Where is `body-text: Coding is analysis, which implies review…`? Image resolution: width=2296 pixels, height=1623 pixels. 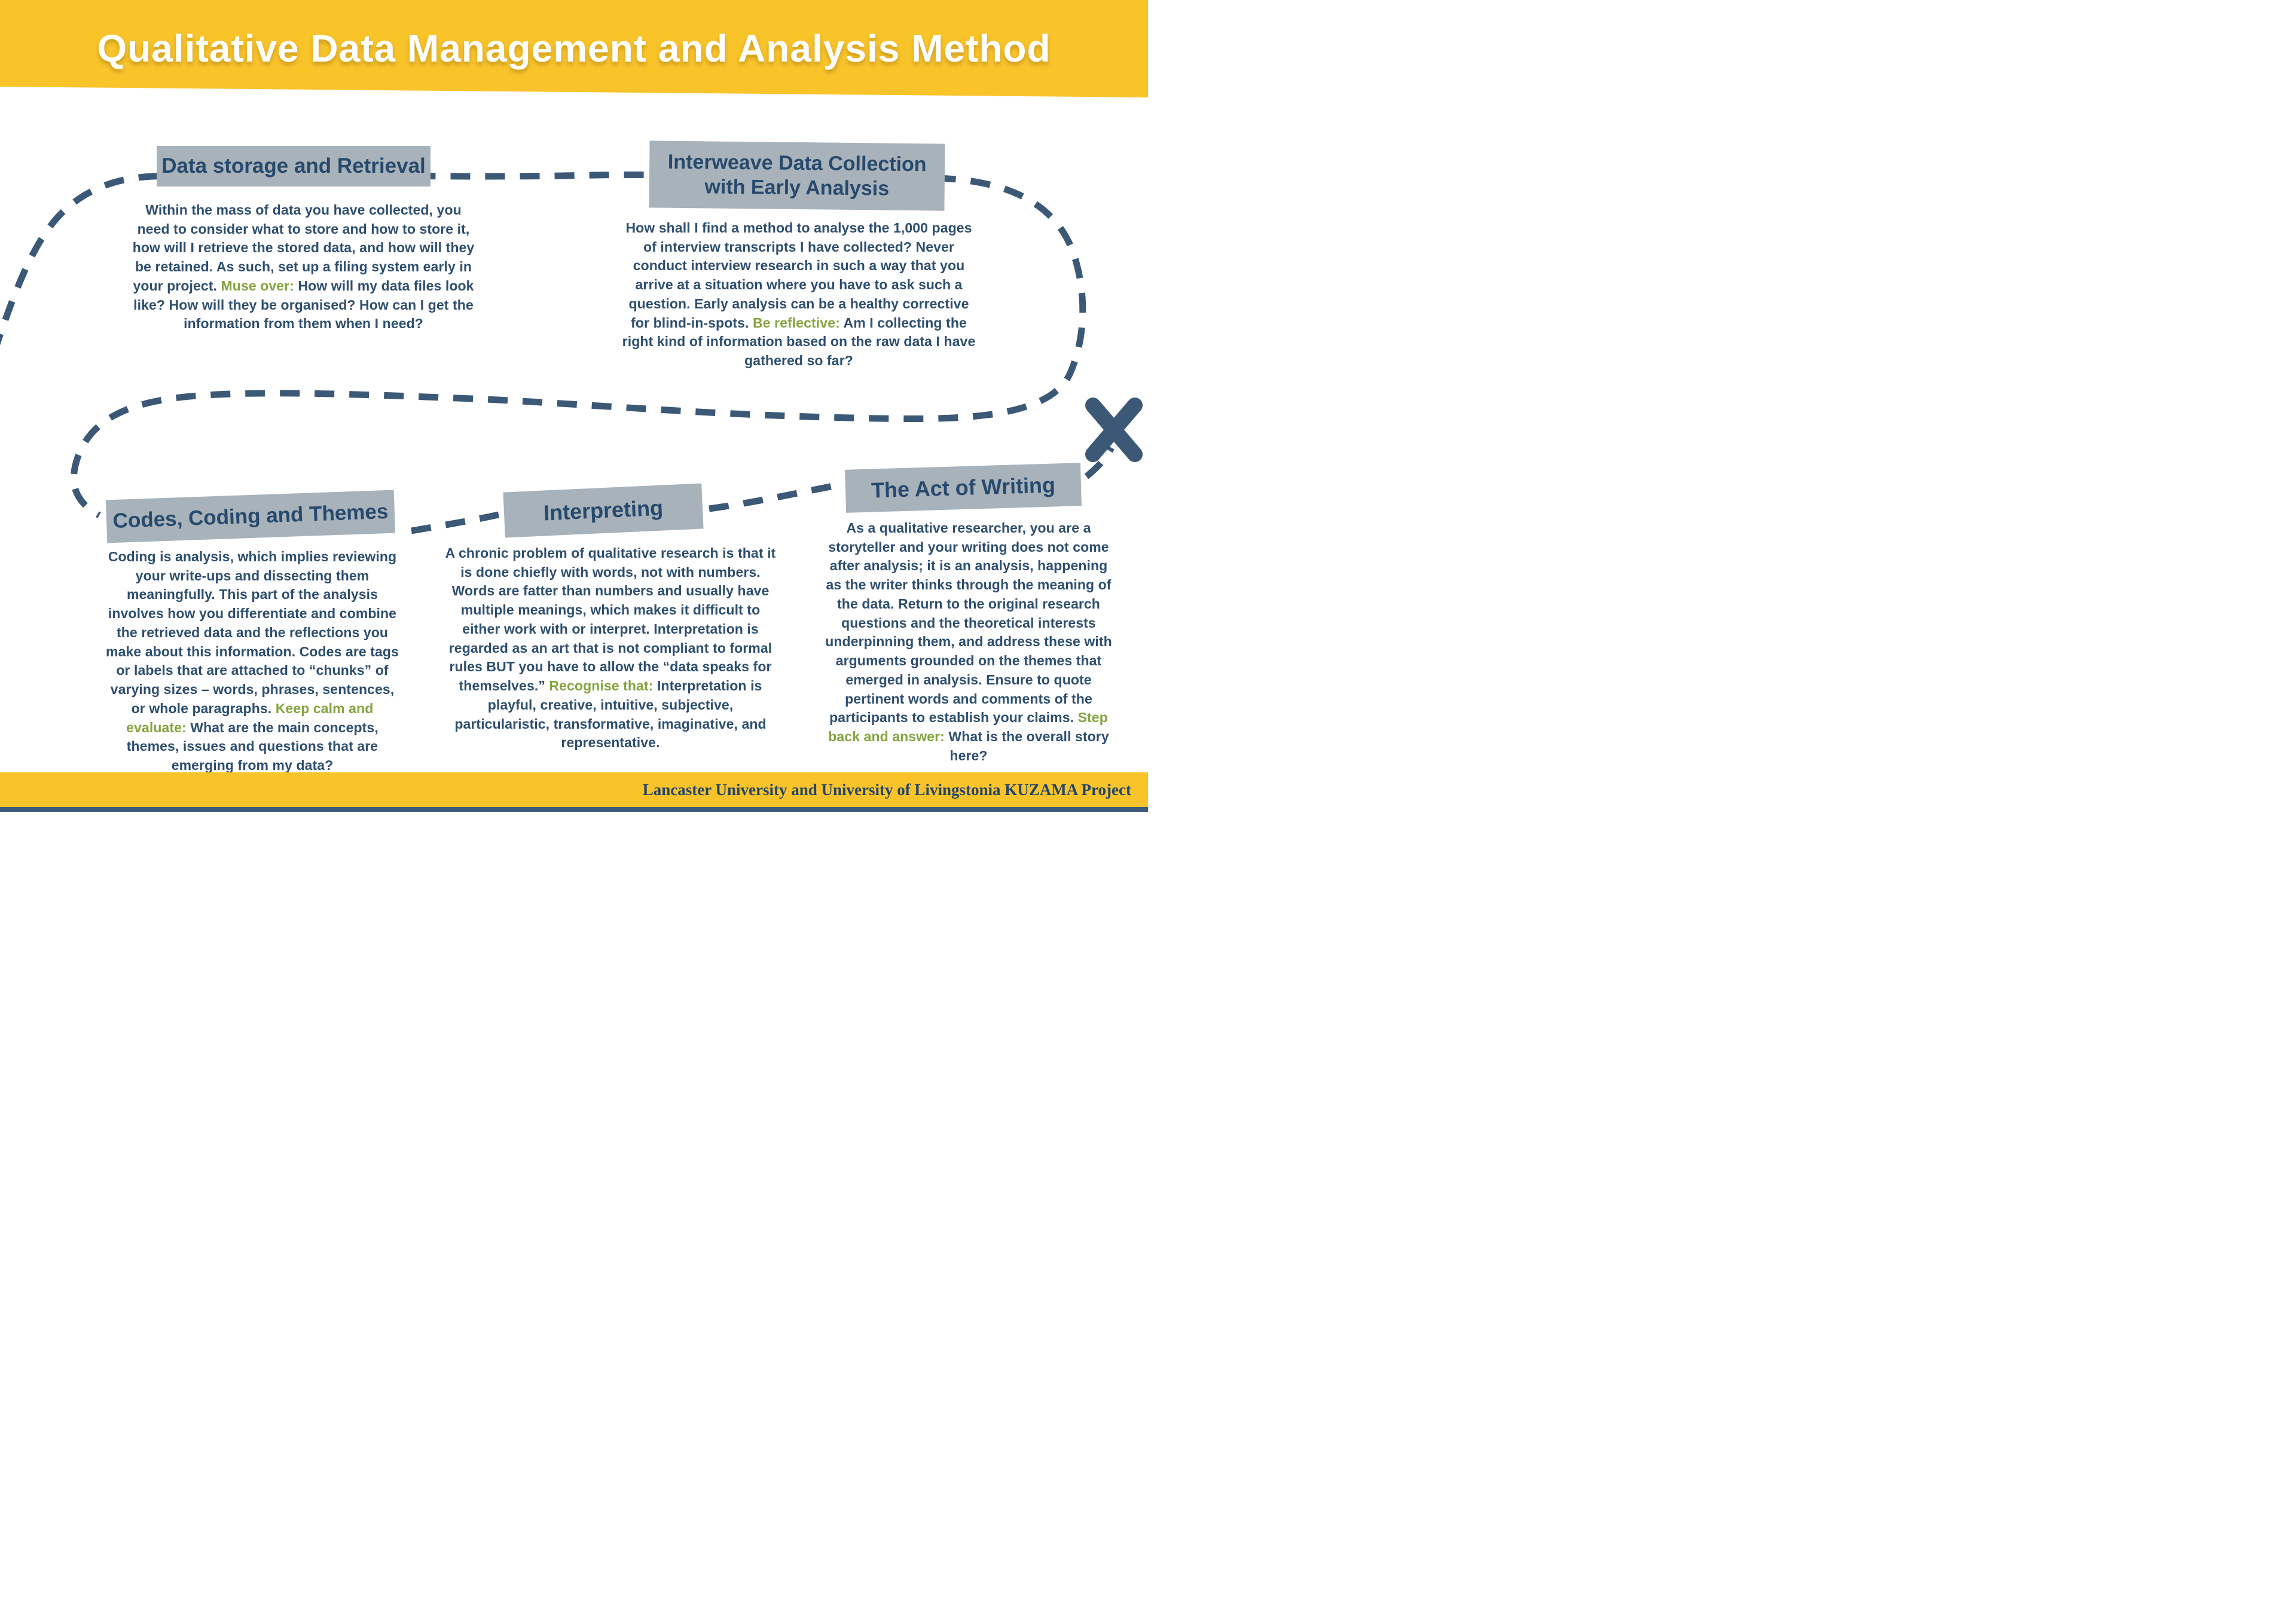 body-text: Coding is analysis, which implies review… is located at coordinates (252, 633).